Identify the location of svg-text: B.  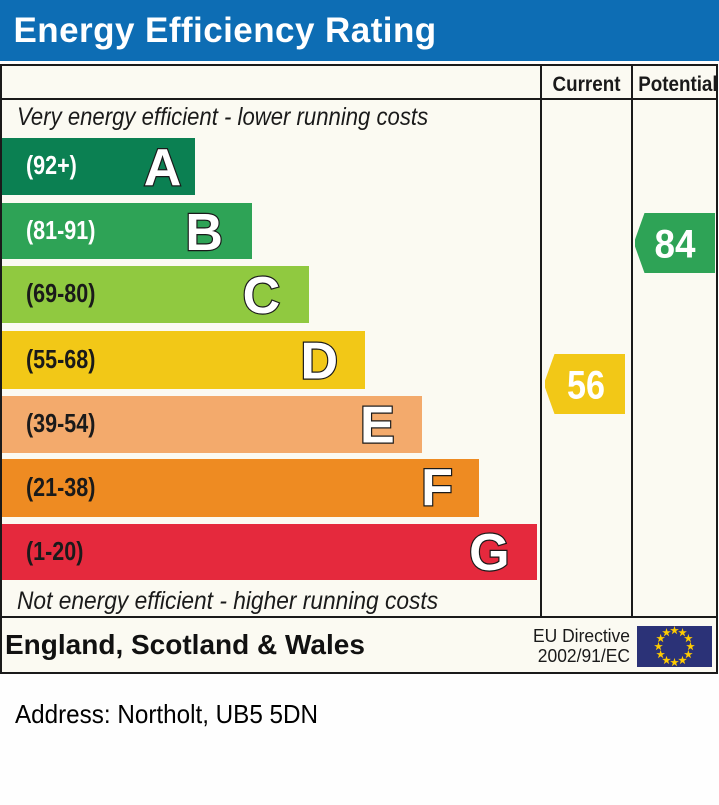
(204, 233).